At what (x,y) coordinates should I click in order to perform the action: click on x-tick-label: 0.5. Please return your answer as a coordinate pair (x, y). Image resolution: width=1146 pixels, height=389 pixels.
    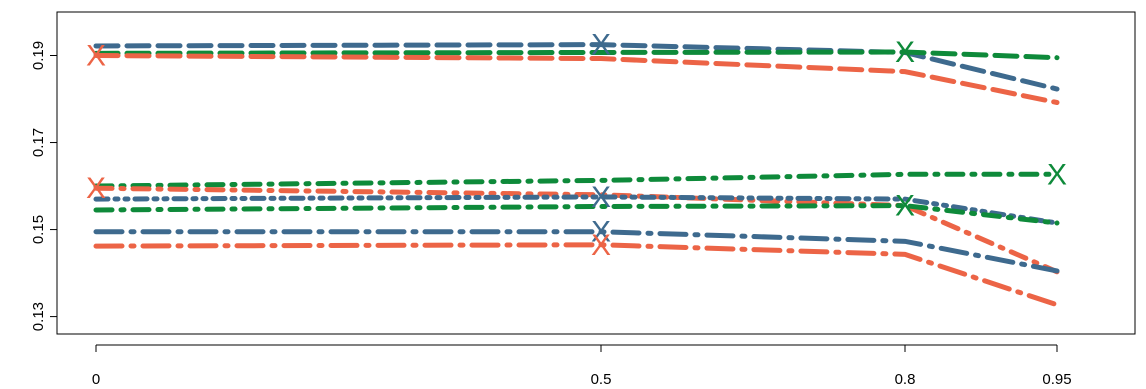
    Looking at the image, I should click on (601, 379).